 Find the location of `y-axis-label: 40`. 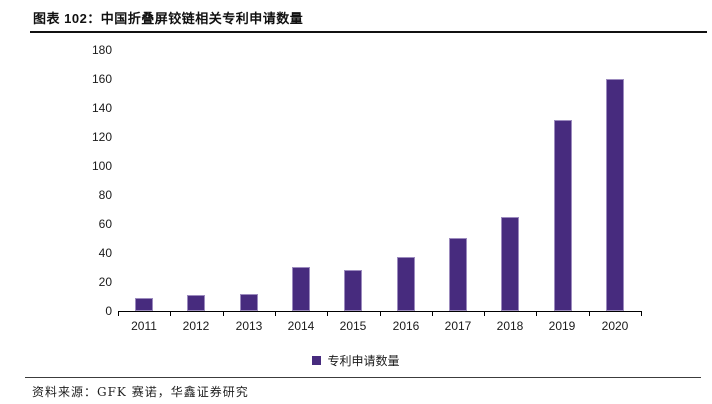

y-axis-label: 40 is located at coordinates (105, 252).